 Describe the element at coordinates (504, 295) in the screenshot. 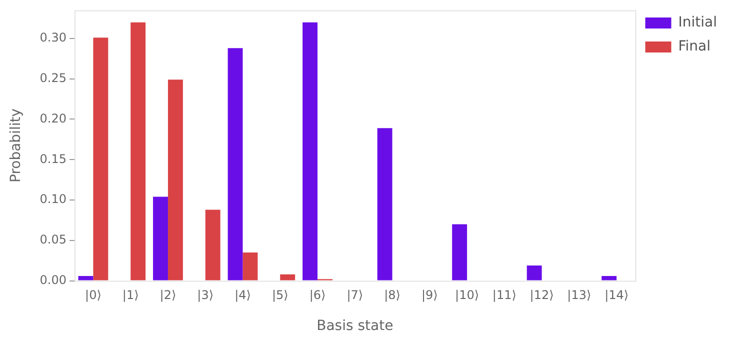

I see `x-tick-label: |11⟩` at that location.